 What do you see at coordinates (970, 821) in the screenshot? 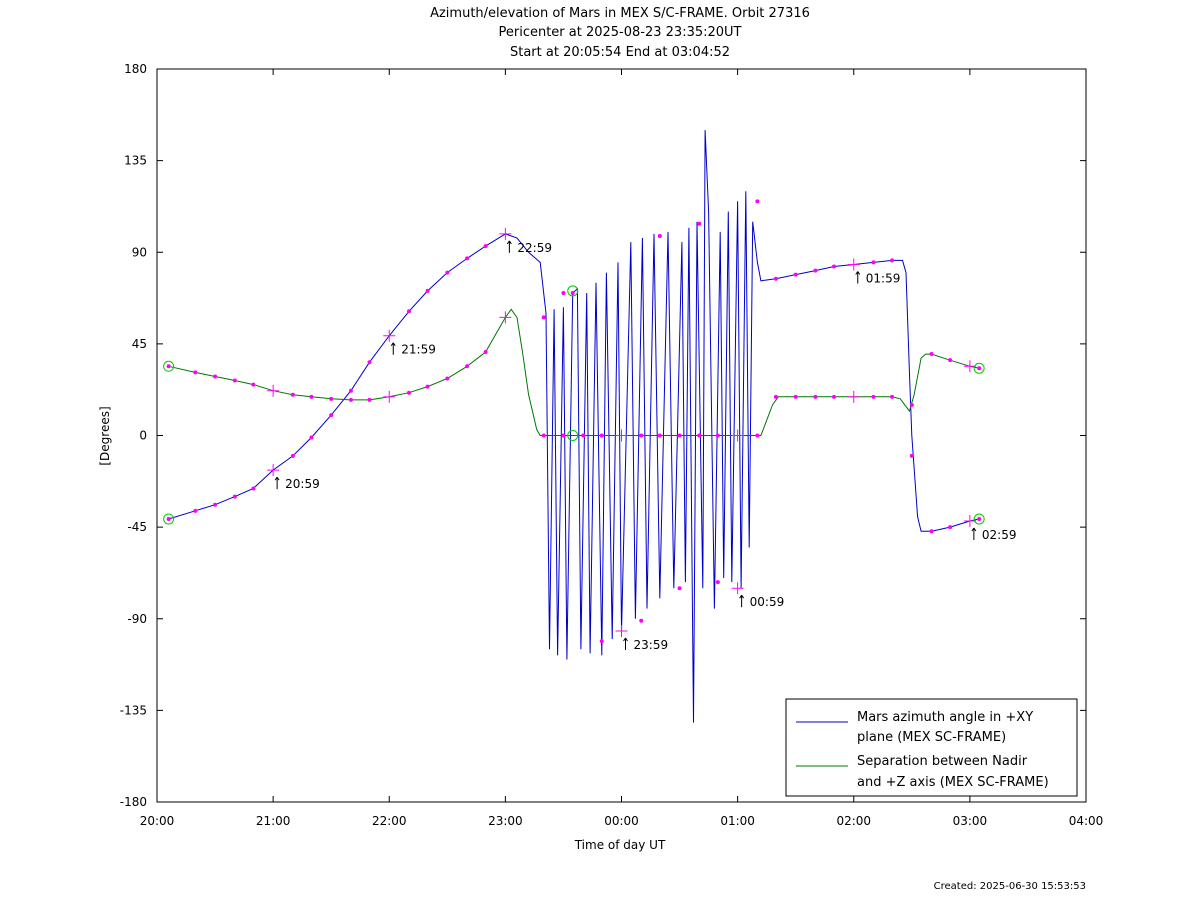
I see `x-tick-label: 03:00` at bounding box center [970, 821].